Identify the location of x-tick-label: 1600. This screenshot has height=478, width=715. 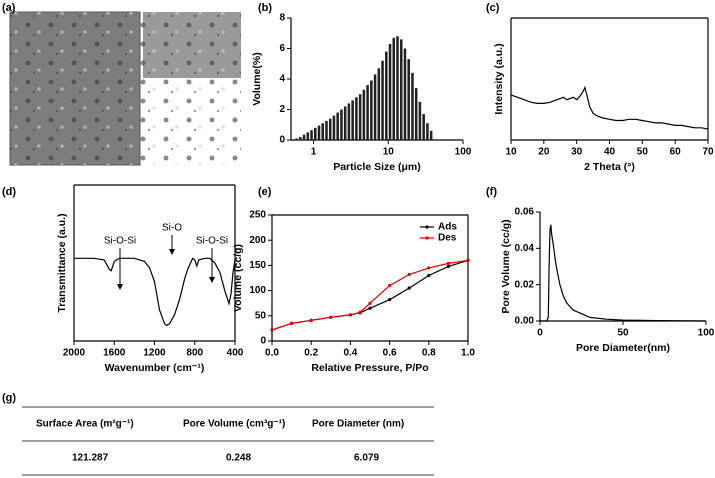
(114, 353).